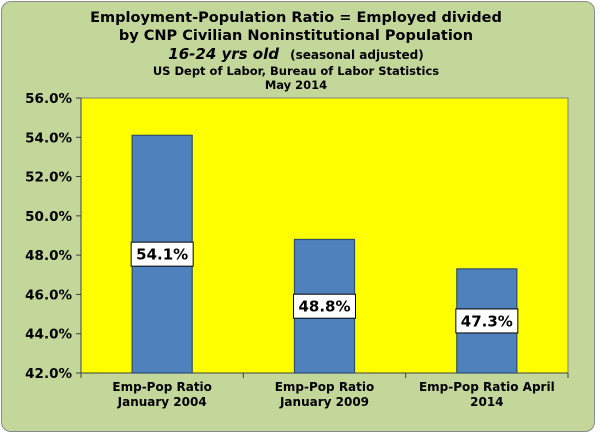 This screenshot has width=598, height=435. What do you see at coordinates (48, 374) in the screenshot?
I see `y-tick-label: 42.0%` at bounding box center [48, 374].